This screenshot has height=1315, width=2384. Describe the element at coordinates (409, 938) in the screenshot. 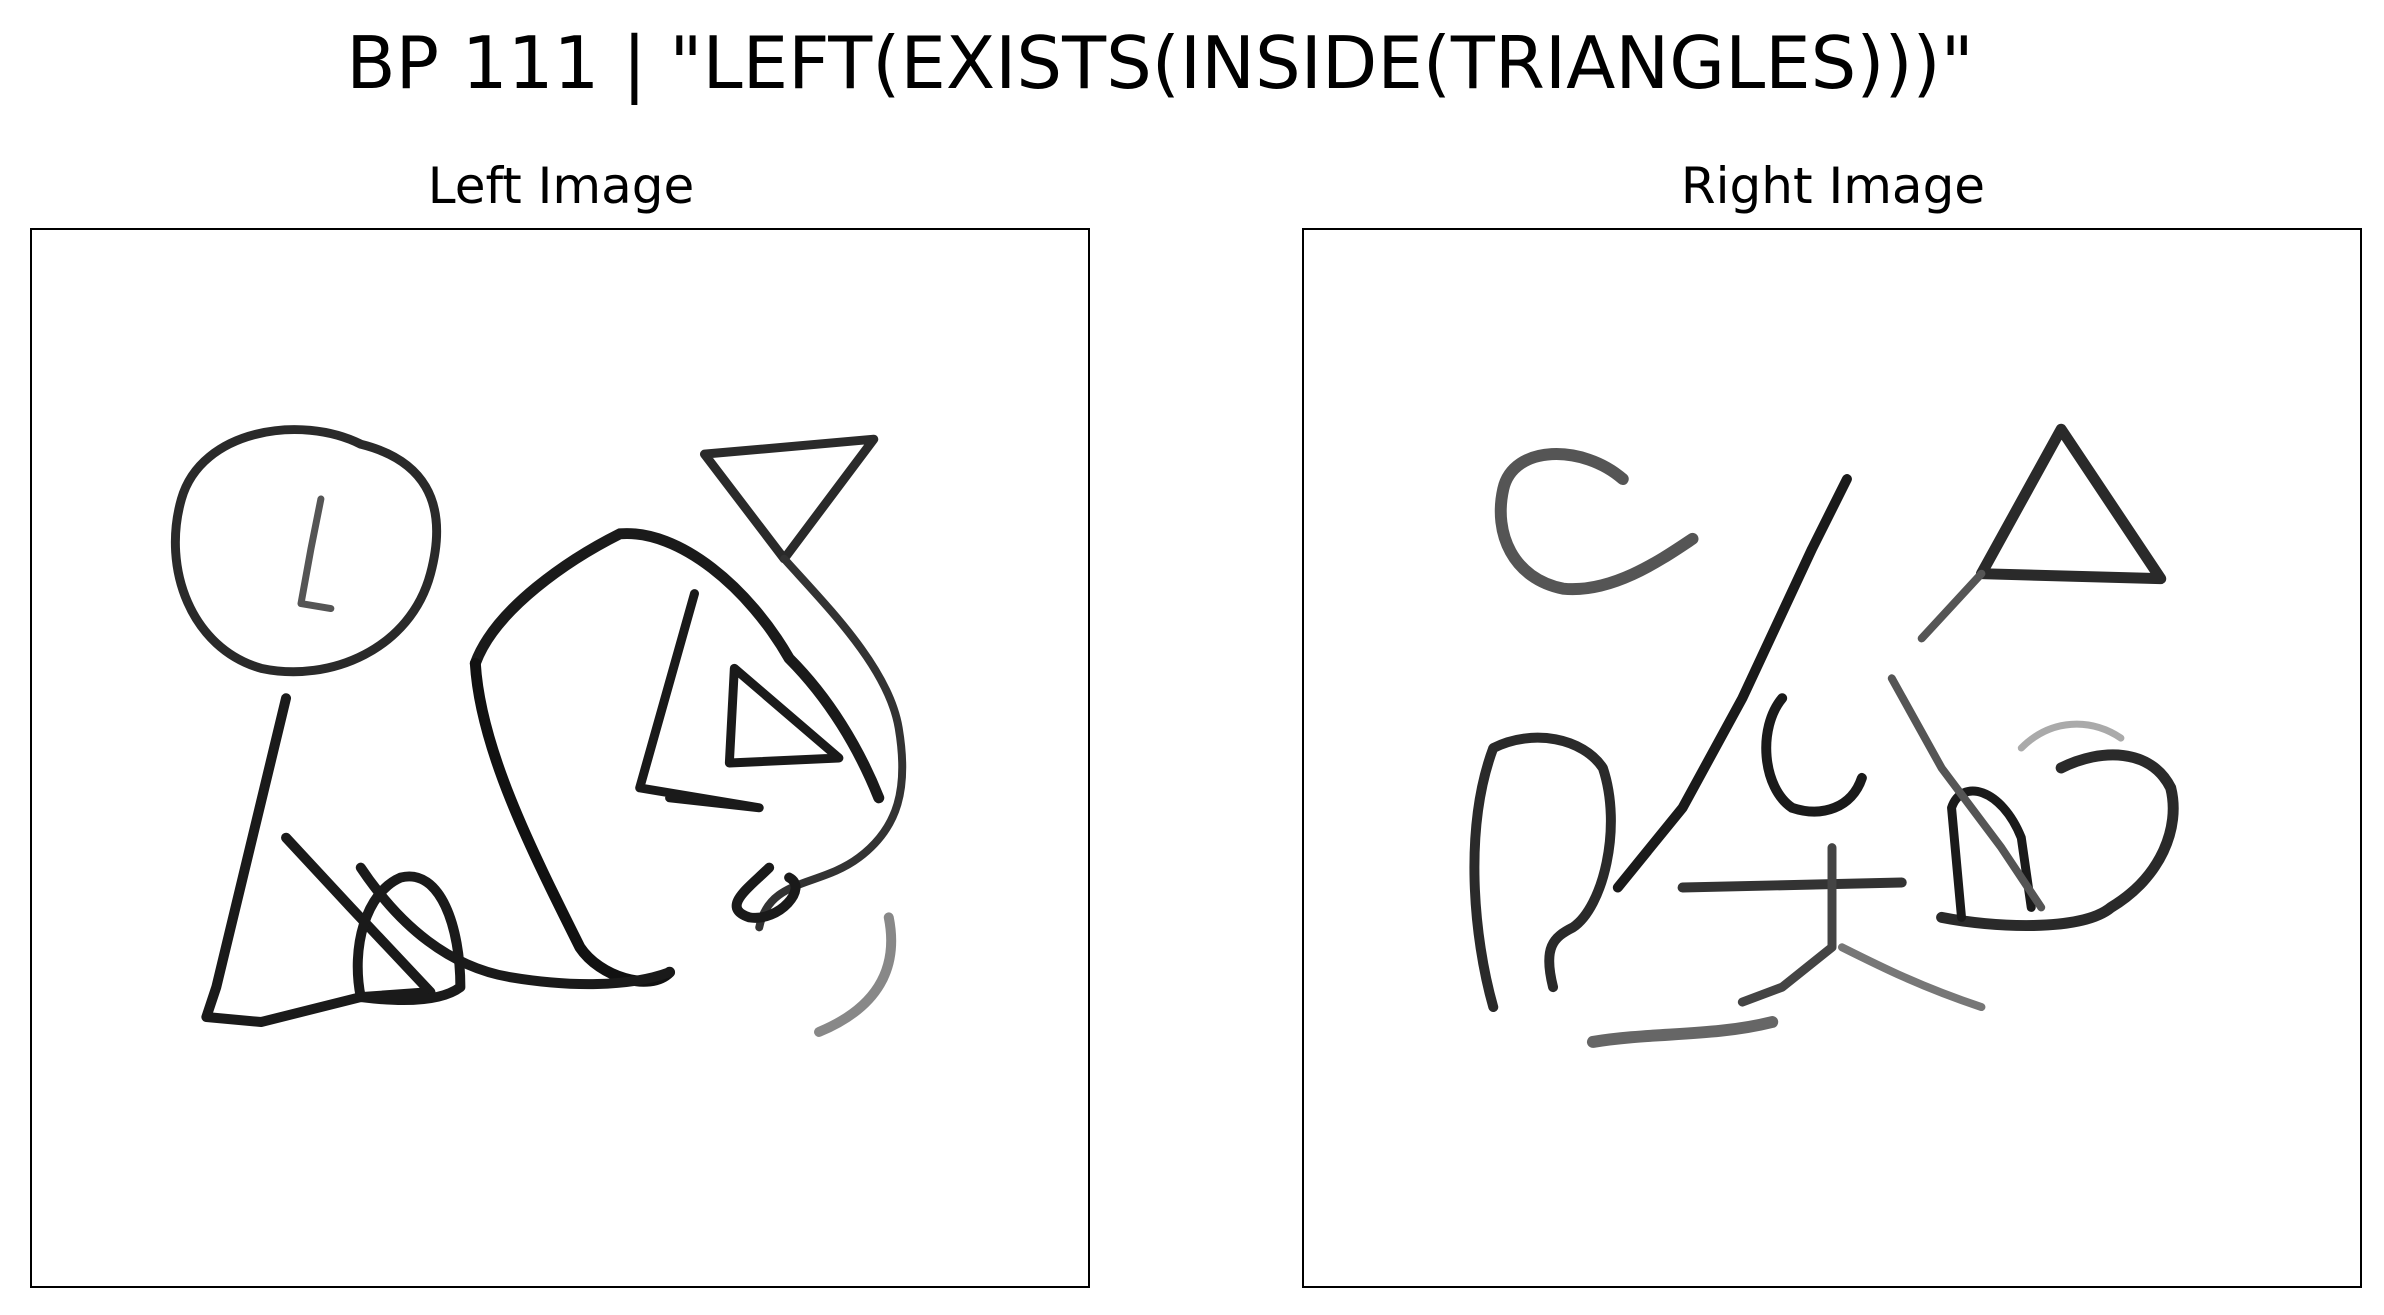

I see `left-inner-arch` at that location.